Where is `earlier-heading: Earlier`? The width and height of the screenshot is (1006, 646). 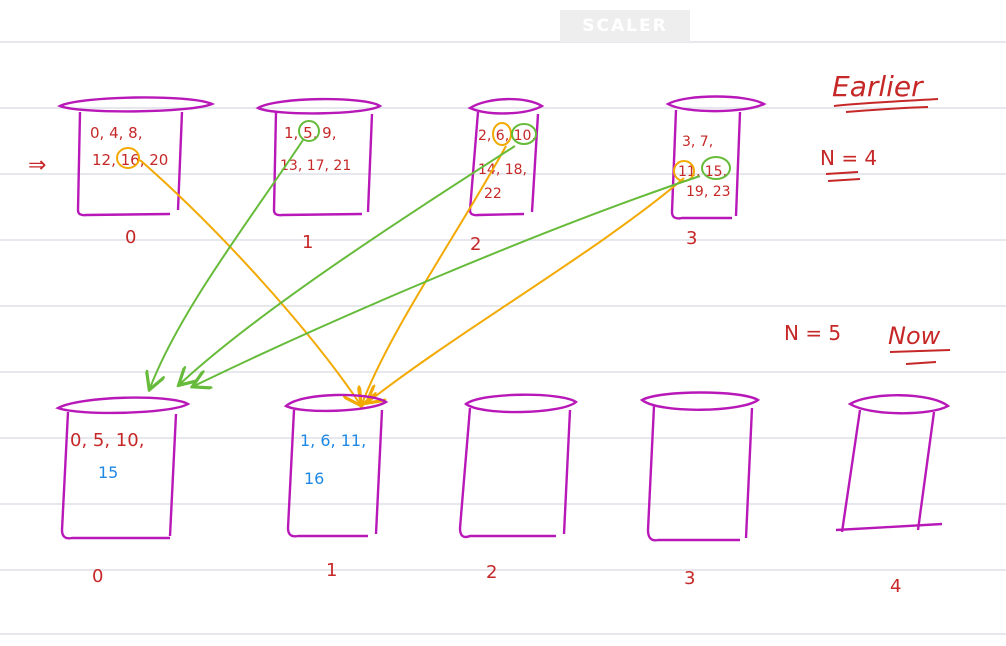
earlier-heading: Earlier is located at coordinates (878, 86).